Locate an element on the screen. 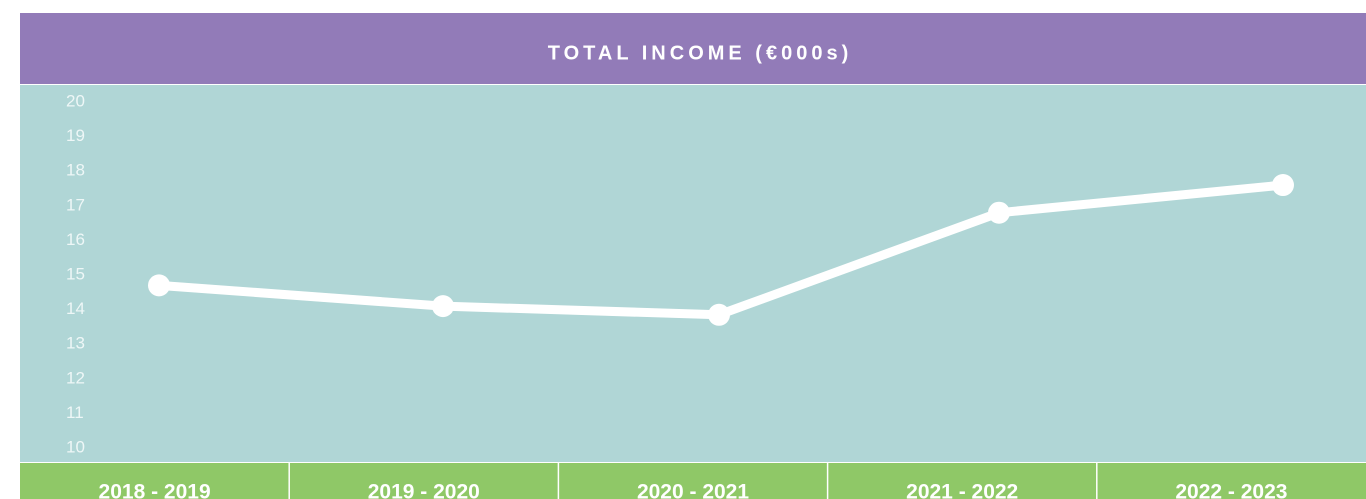 The height and width of the screenshot is (499, 1366). y-tick-label: 11 is located at coordinates (75, 412).